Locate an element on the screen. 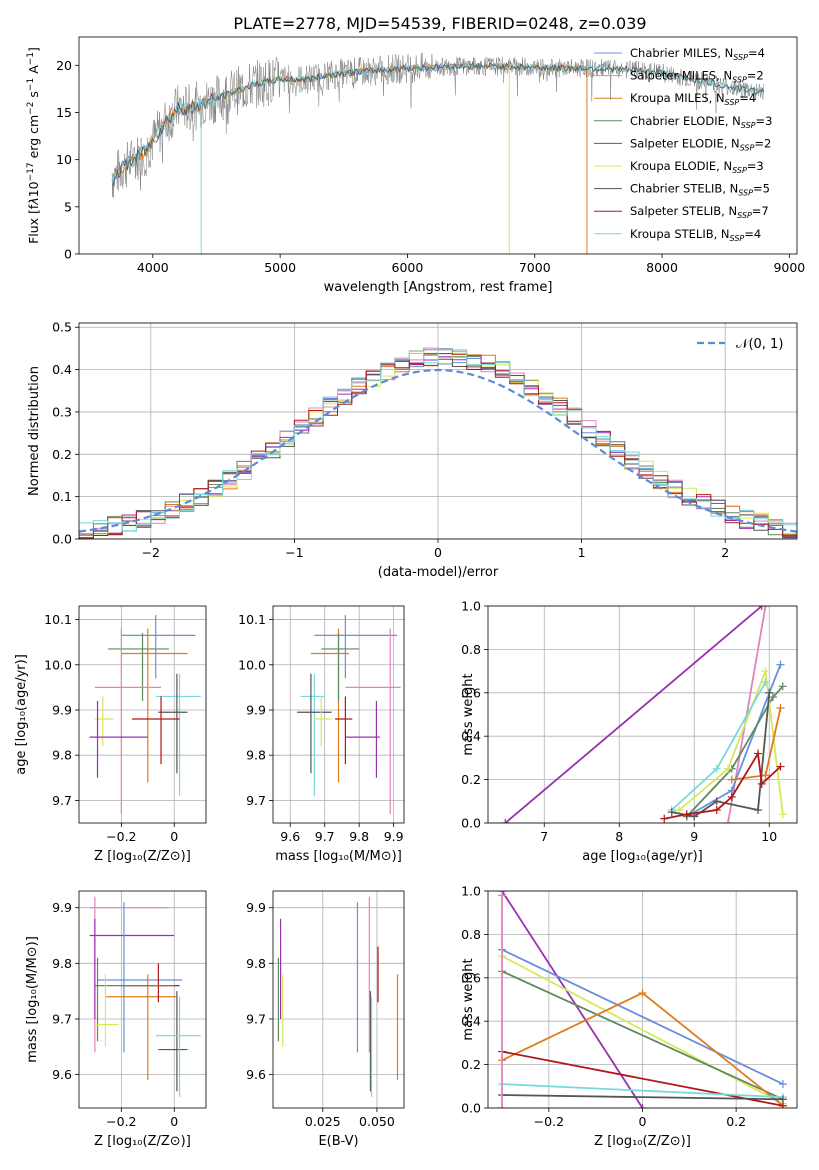  x-tick-label: 7 is located at coordinates (544, 836).